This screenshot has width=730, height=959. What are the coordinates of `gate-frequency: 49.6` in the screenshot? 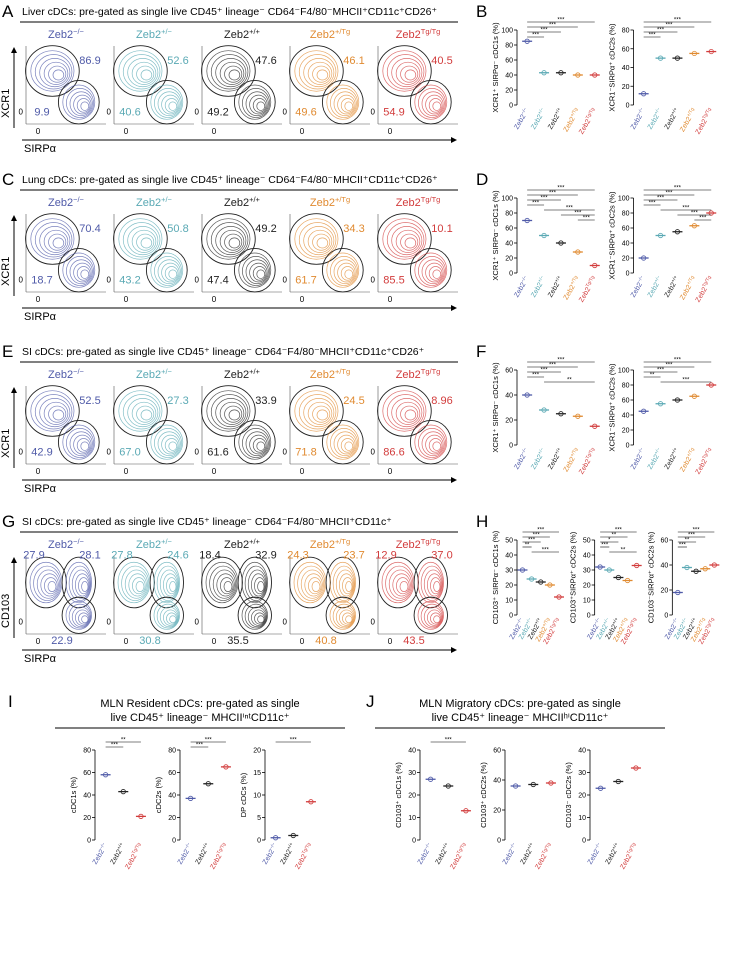 It's located at (305, 113).